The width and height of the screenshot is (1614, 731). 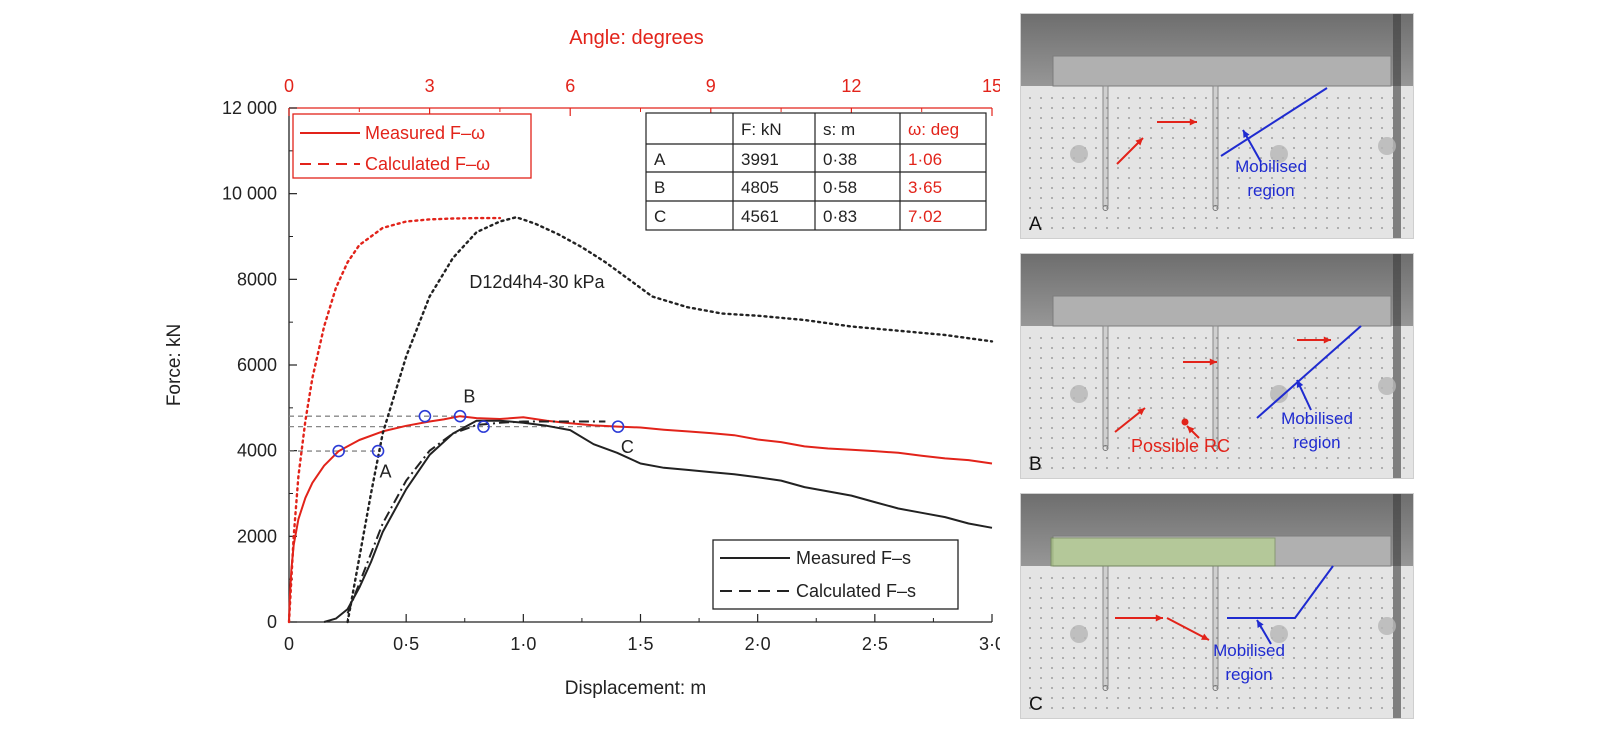 I want to click on table-cell: 0·58, so click(x=840, y=187).